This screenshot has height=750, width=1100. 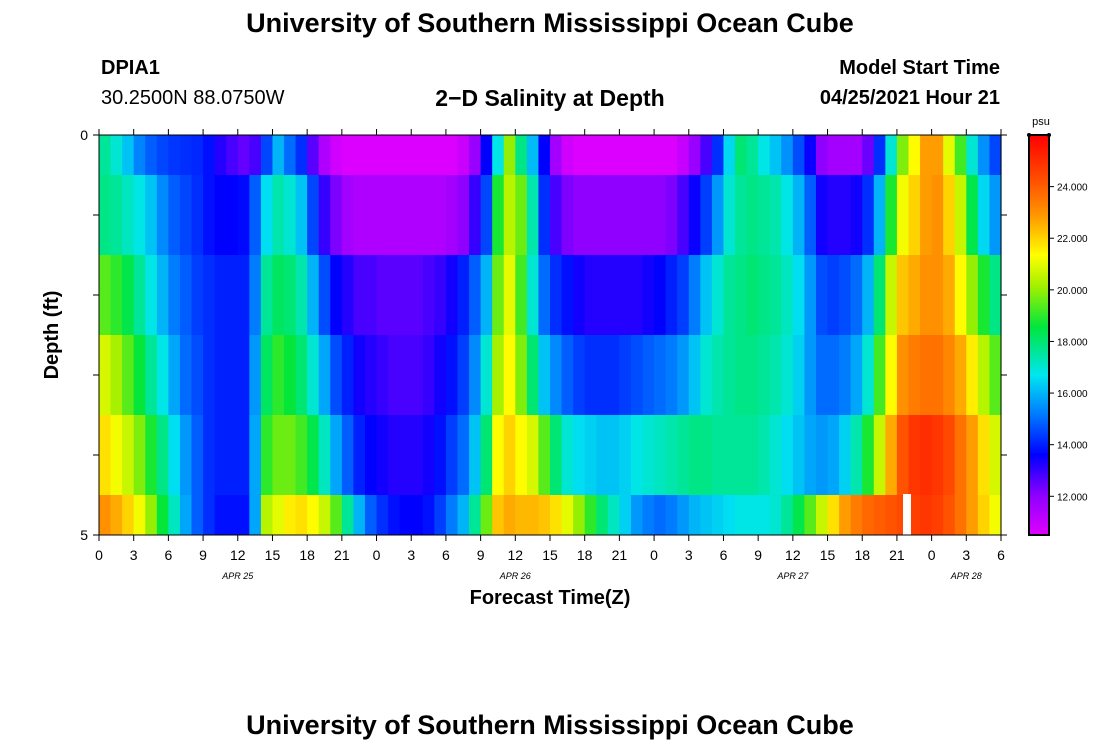 I want to click on x-tick-label: 12, so click(x=793, y=555).